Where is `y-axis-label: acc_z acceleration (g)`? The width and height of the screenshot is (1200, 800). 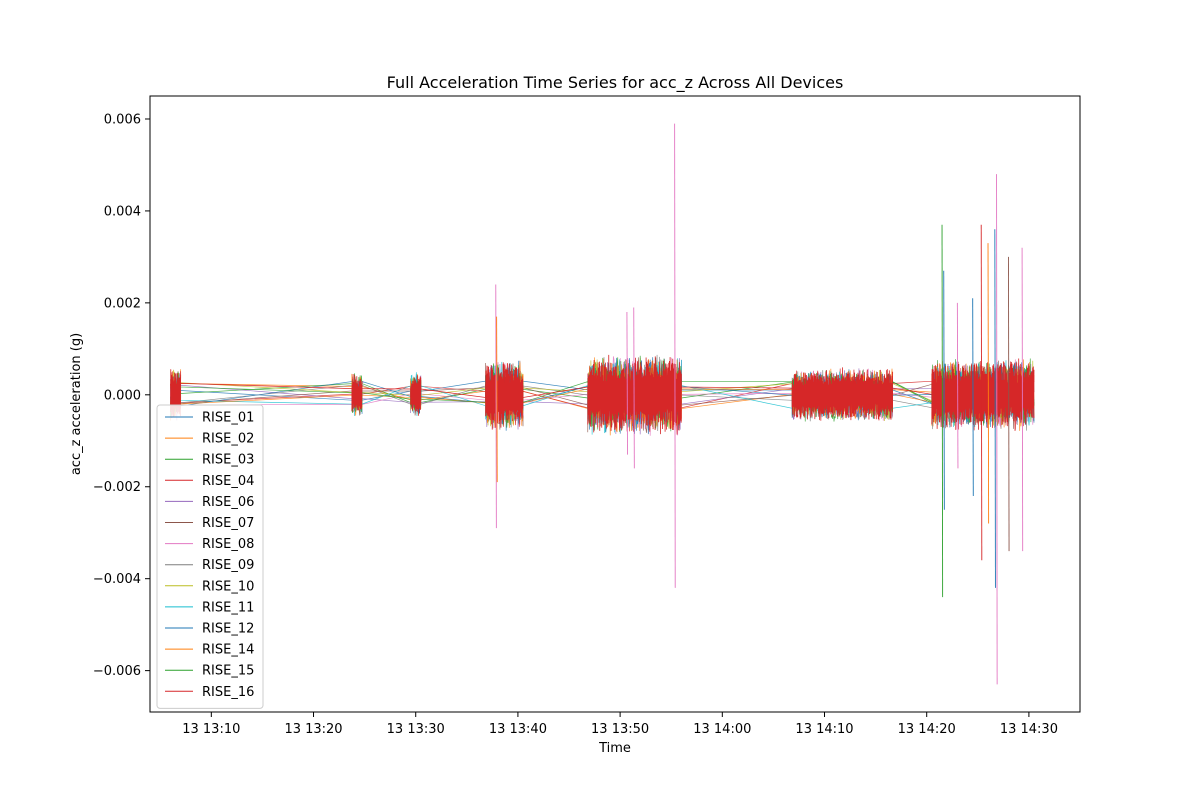
y-axis-label: acc_z acceleration (g) is located at coordinates (76, 404).